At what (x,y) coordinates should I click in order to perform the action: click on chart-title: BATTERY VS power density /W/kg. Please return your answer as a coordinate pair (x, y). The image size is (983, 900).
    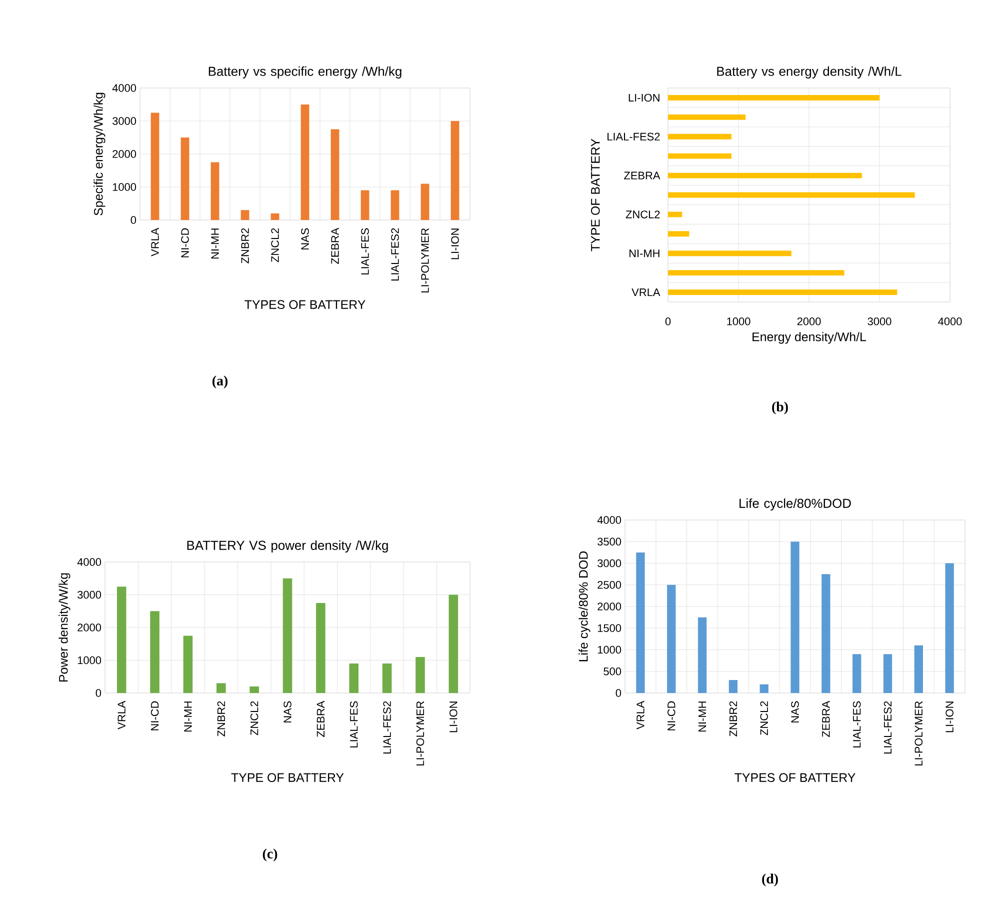
    Looking at the image, I should click on (287, 546).